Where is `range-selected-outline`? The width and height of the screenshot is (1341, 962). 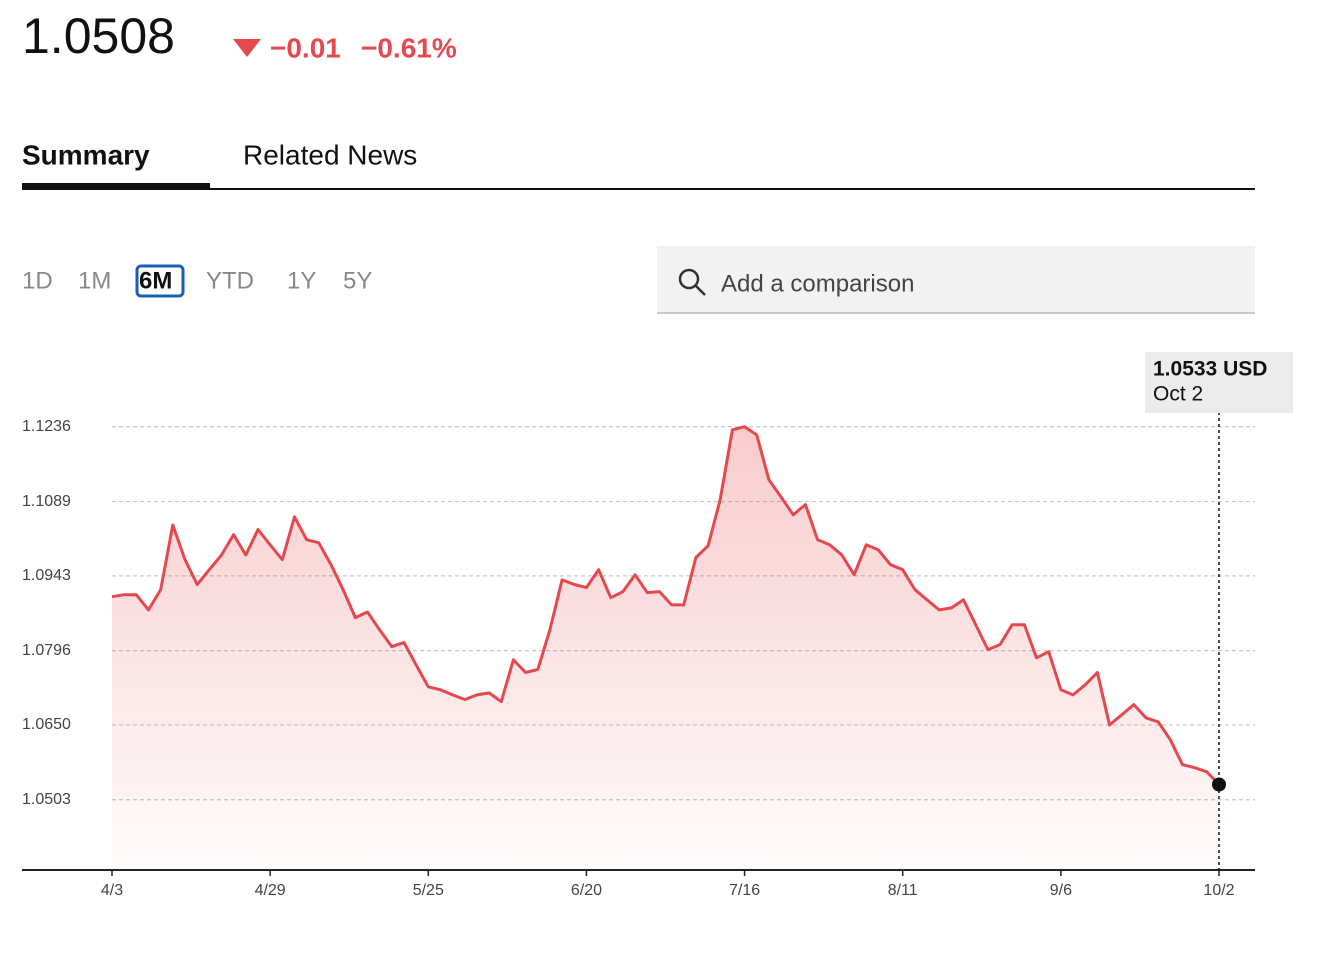 range-selected-outline is located at coordinates (160, 281).